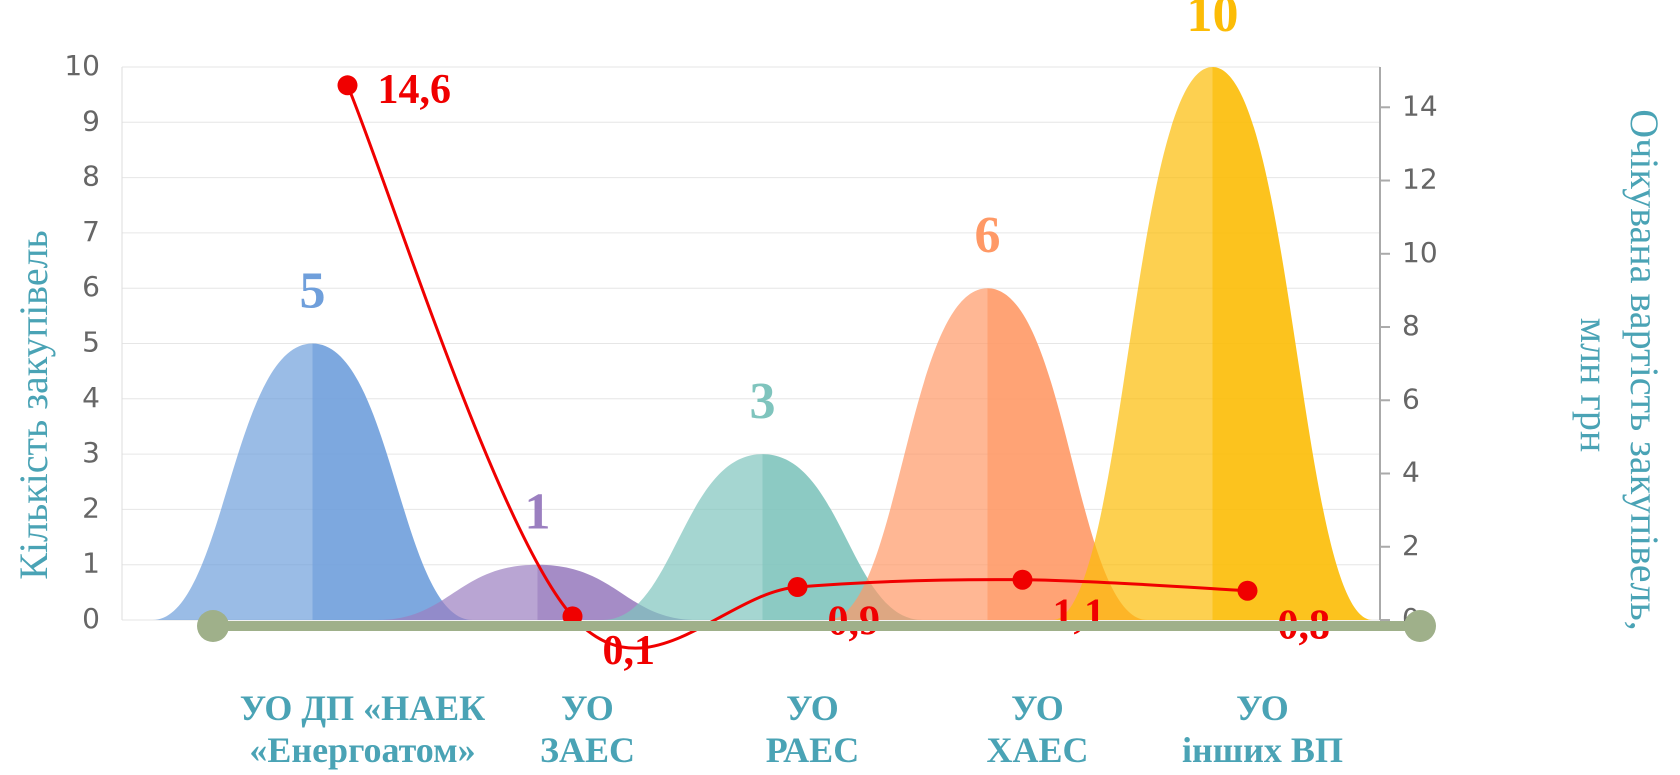 The height and width of the screenshot is (775, 1680). I want to click on y2-tick-label: 8, so click(1411, 325).